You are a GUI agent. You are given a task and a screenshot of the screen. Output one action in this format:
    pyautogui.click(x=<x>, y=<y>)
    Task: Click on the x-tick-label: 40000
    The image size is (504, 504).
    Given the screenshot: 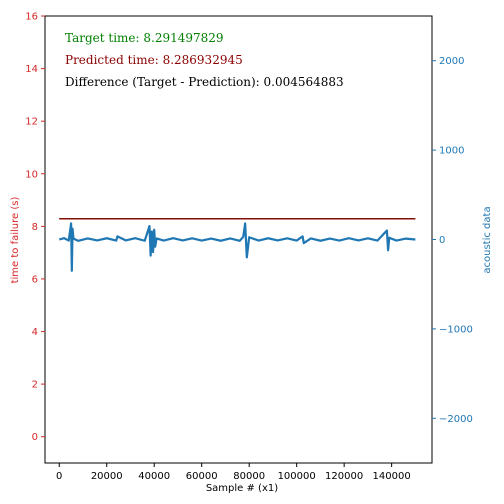 What is the action you would take?
    pyautogui.click(x=154, y=476)
    